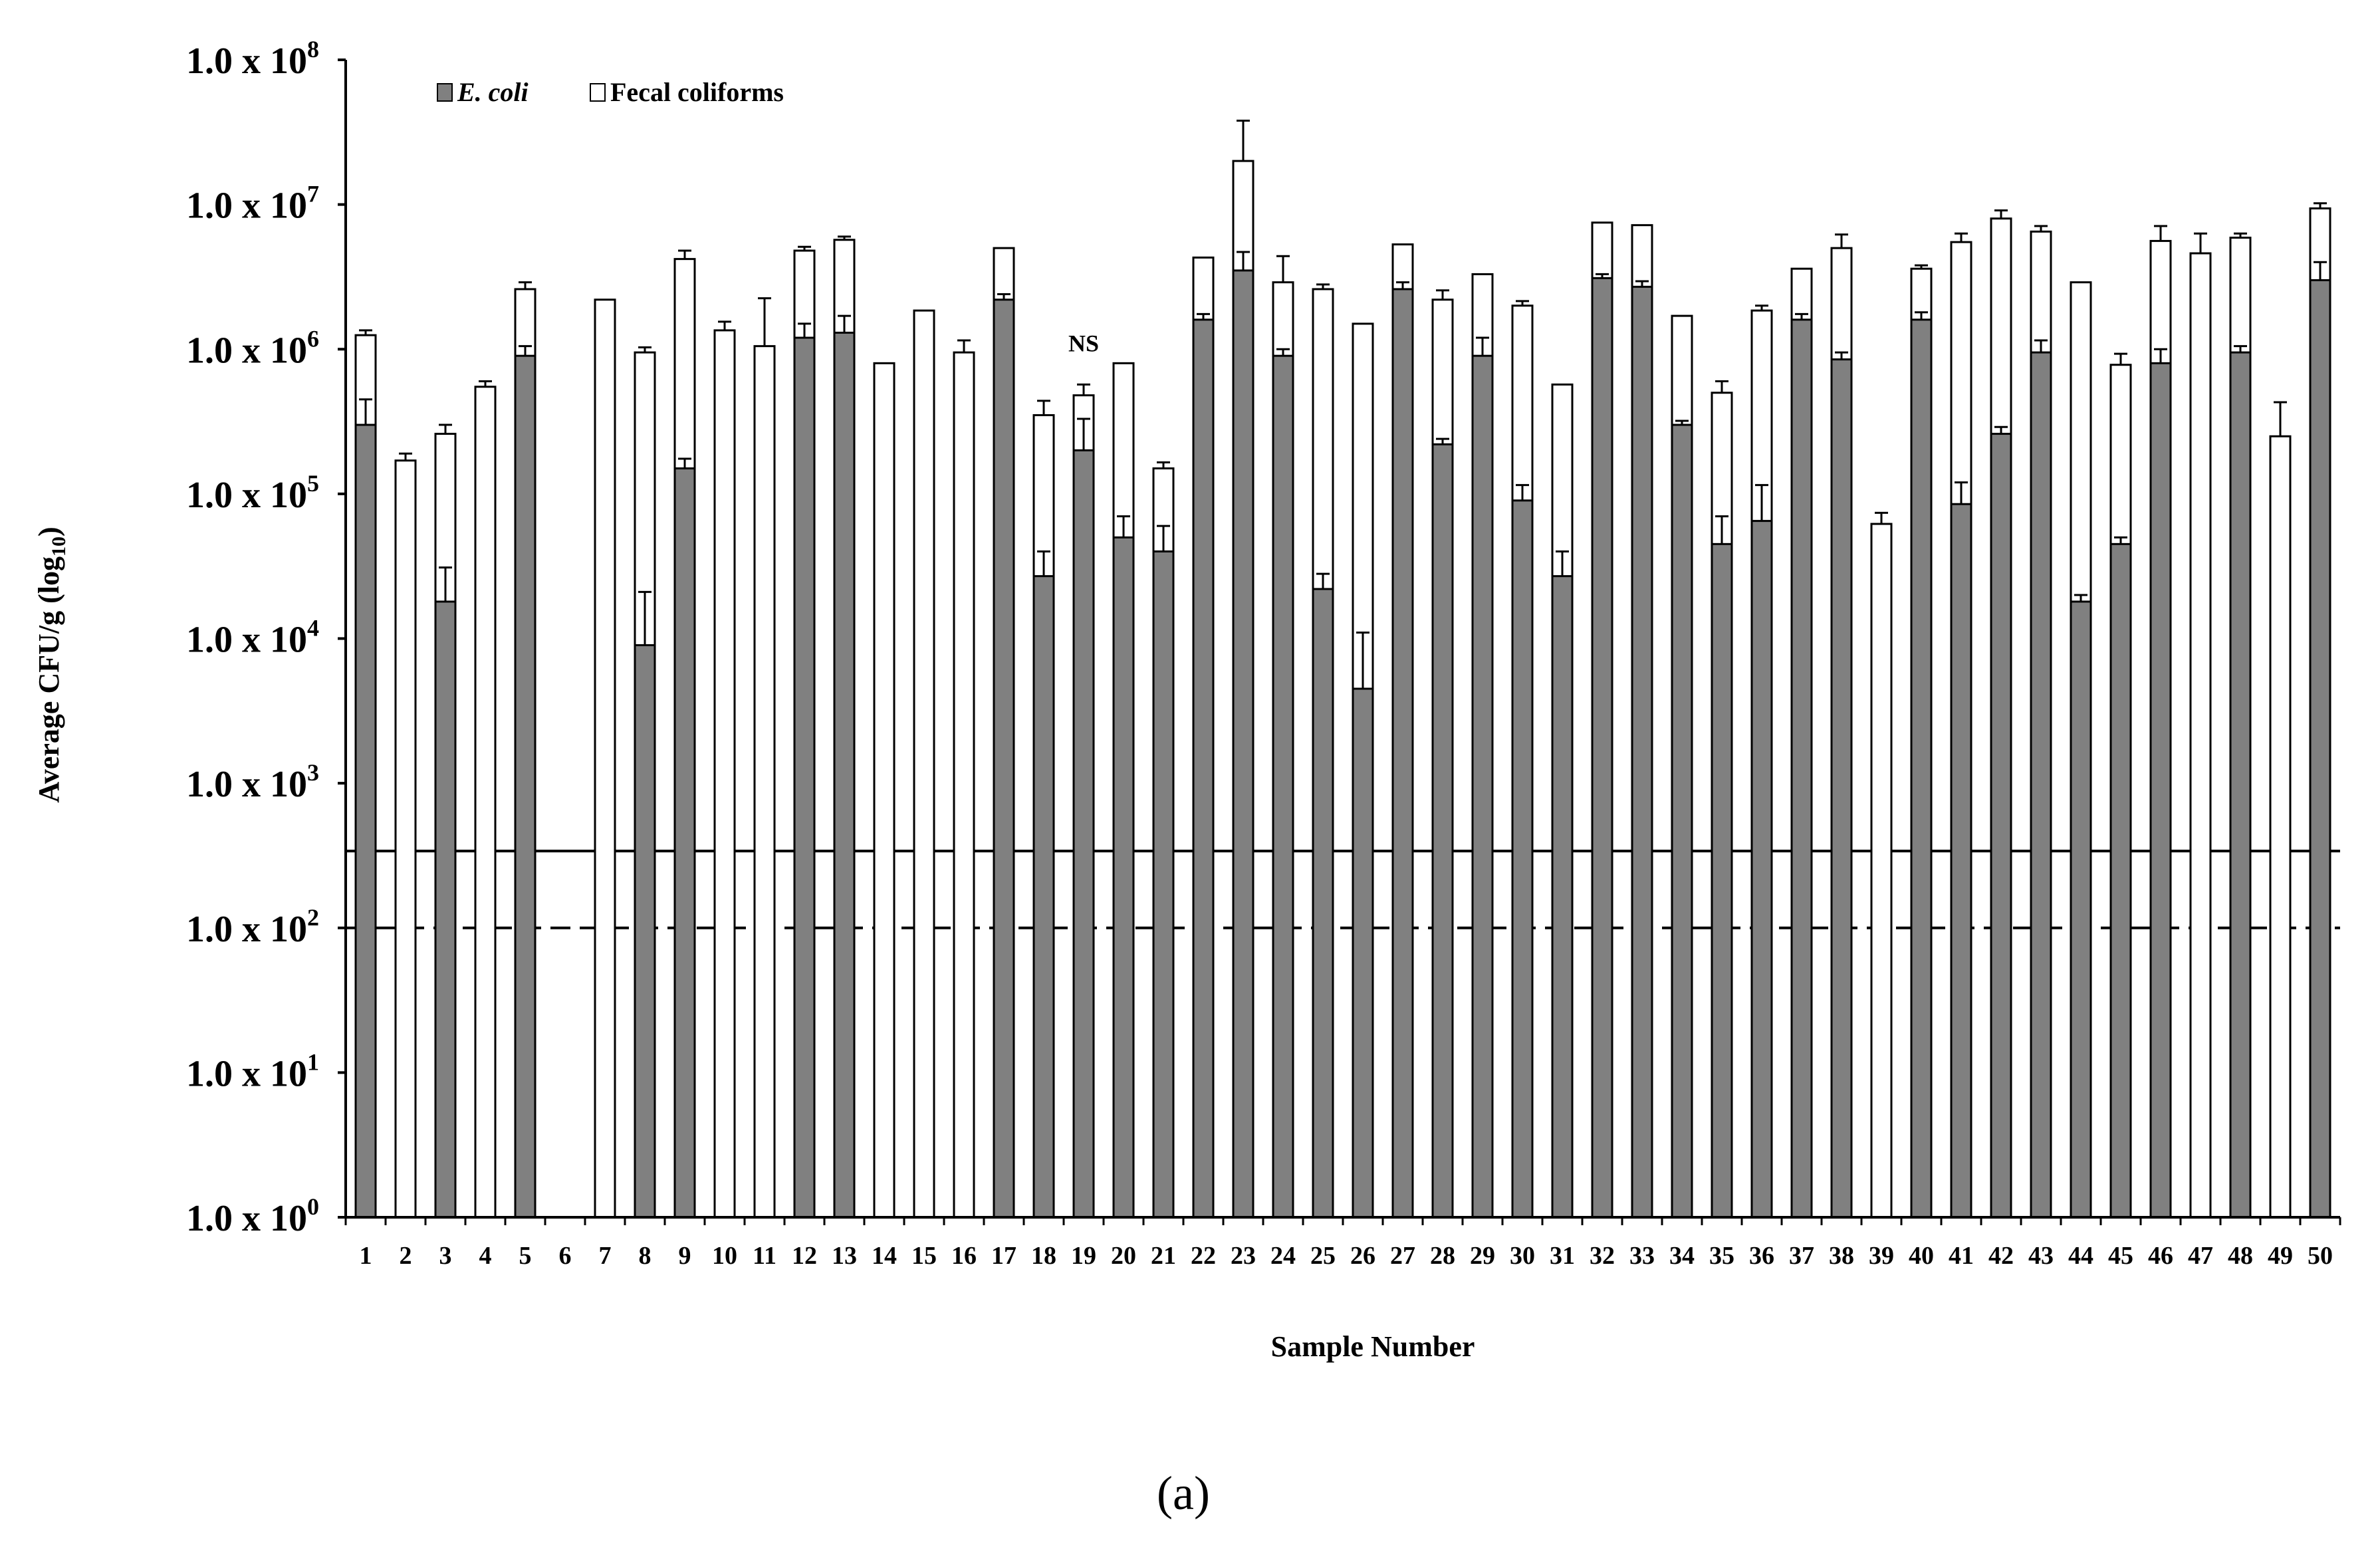 The image size is (2380, 1549). I want to click on y-tick-label: 1.0 x 100, so click(252, 1216).